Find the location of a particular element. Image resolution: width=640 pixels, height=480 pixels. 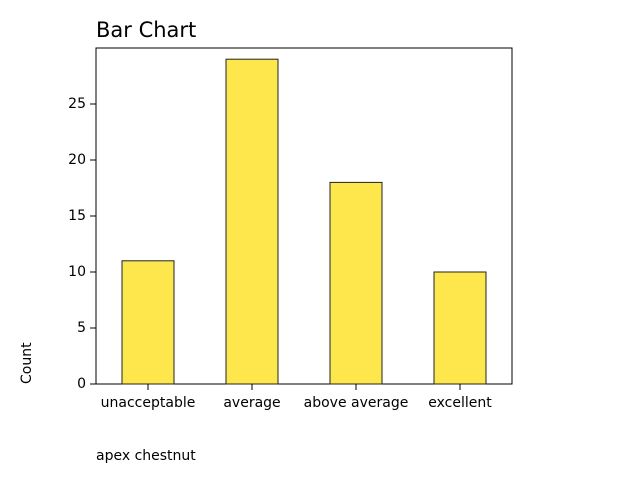

x-tick-label: average is located at coordinates (251, 403).